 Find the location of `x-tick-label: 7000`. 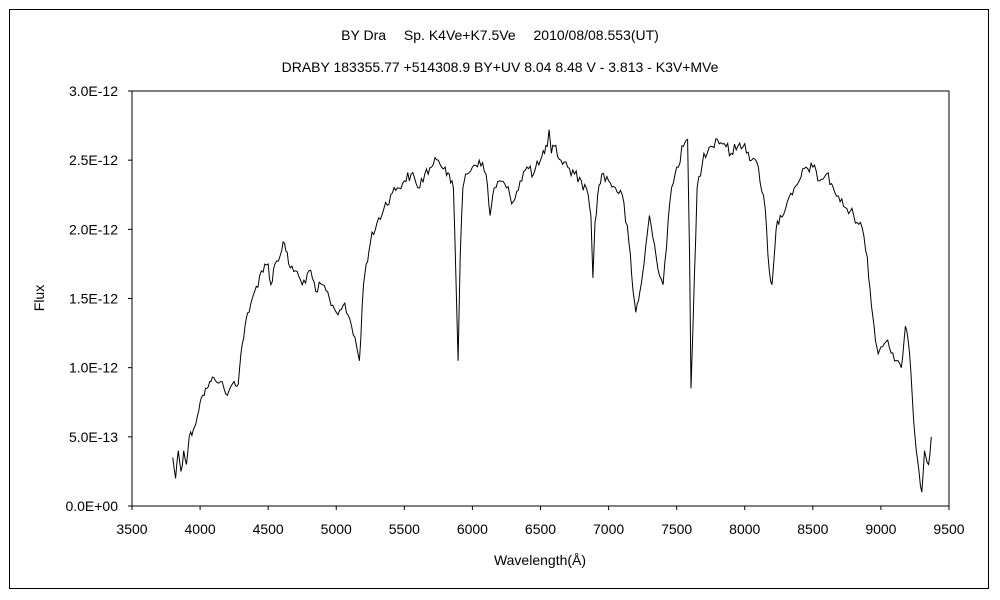

x-tick-label: 7000 is located at coordinates (608, 529).